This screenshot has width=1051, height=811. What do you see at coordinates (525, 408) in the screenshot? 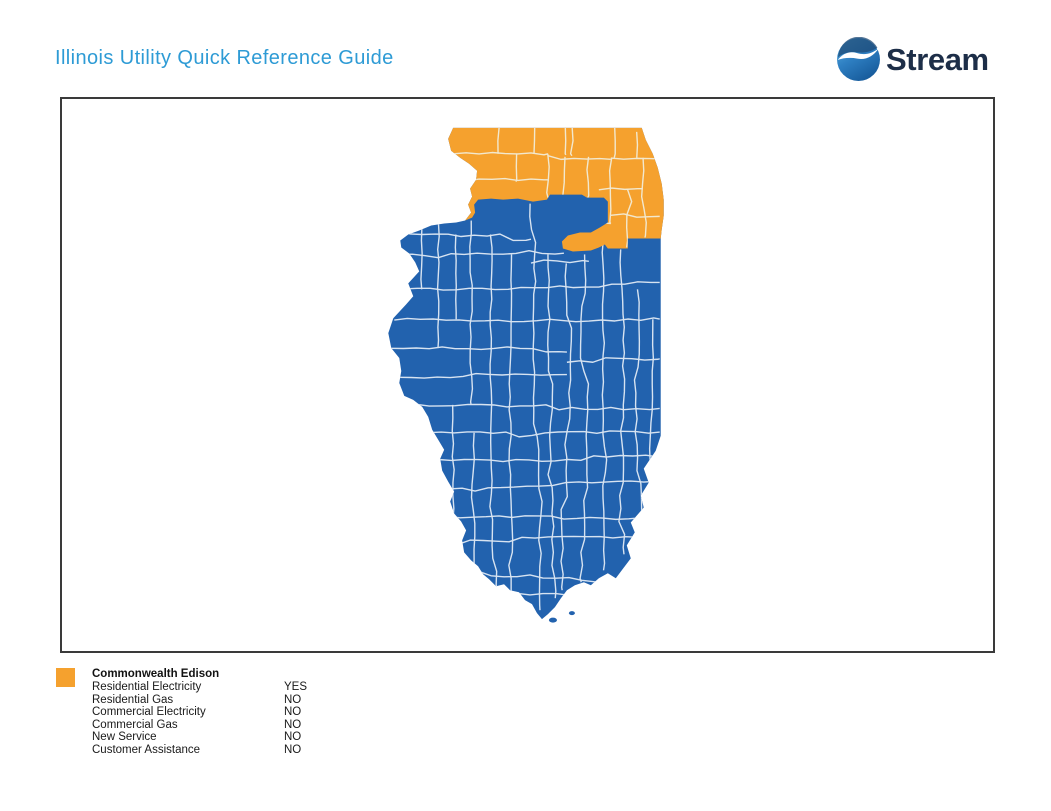
I see `county-borders-base` at bounding box center [525, 408].